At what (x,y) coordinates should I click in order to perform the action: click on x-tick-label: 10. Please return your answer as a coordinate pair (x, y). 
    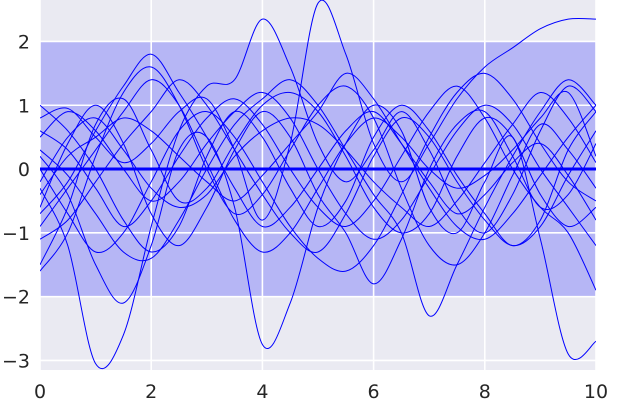
    Looking at the image, I should click on (596, 392).